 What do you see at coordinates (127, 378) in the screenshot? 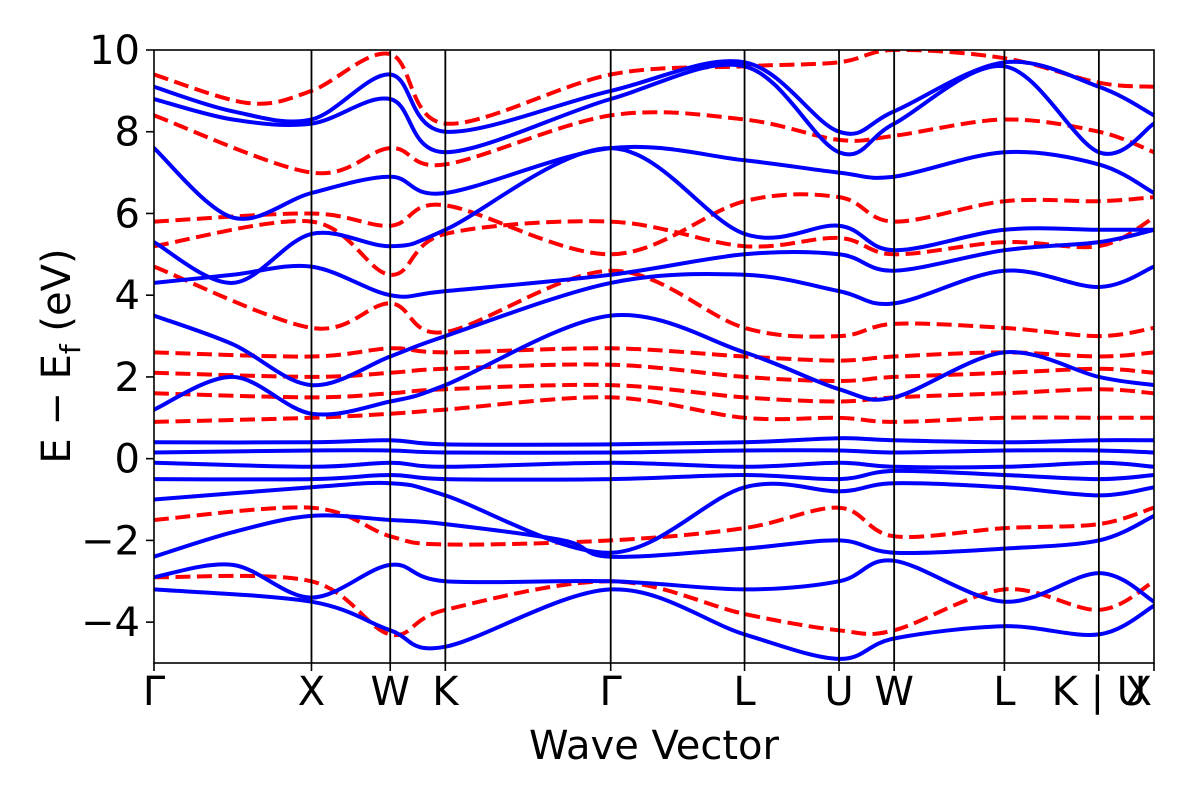
I see `y-tick-label: 2` at bounding box center [127, 378].